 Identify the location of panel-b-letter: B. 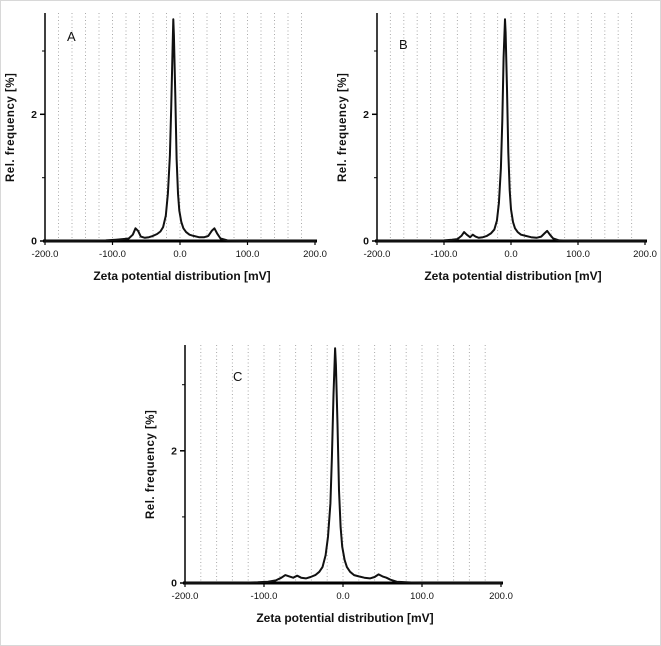
(403, 44).